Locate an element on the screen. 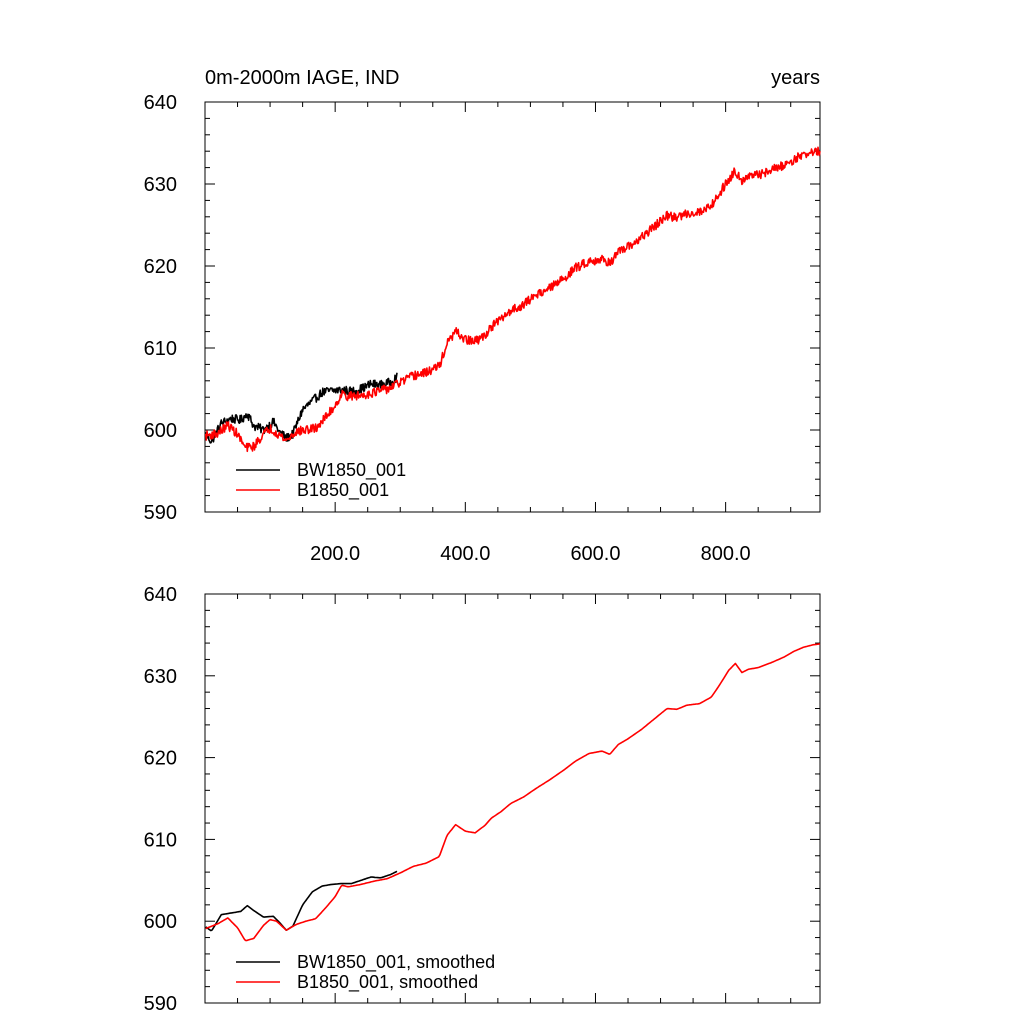 Image resolution: width=1024 pixels, height=1024 pixels. x-tick-label: 200.0 is located at coordinates (335, 554).